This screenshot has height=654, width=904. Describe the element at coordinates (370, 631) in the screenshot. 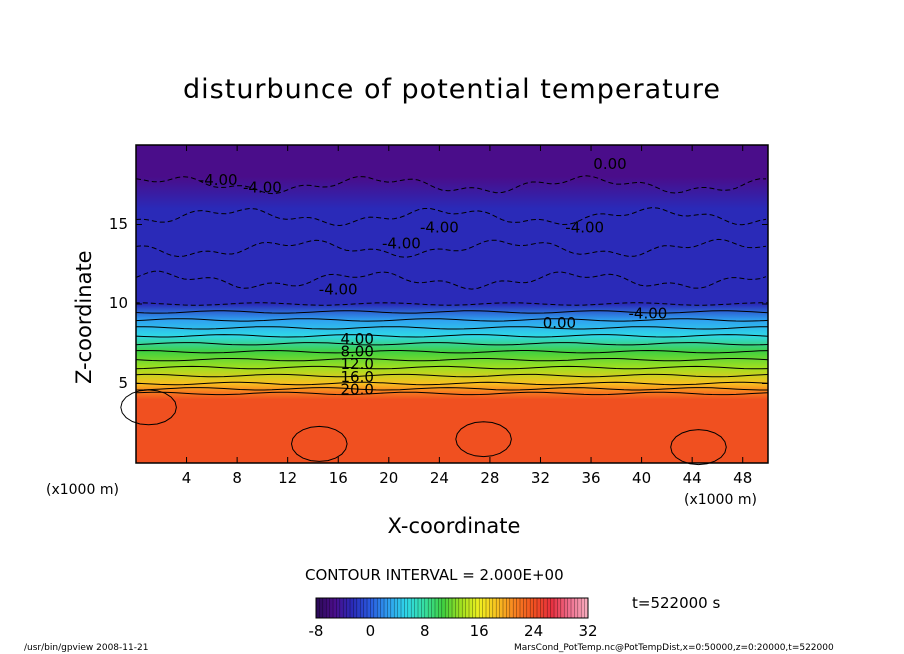

I see `colorbar-tick-label: 0` at that location.